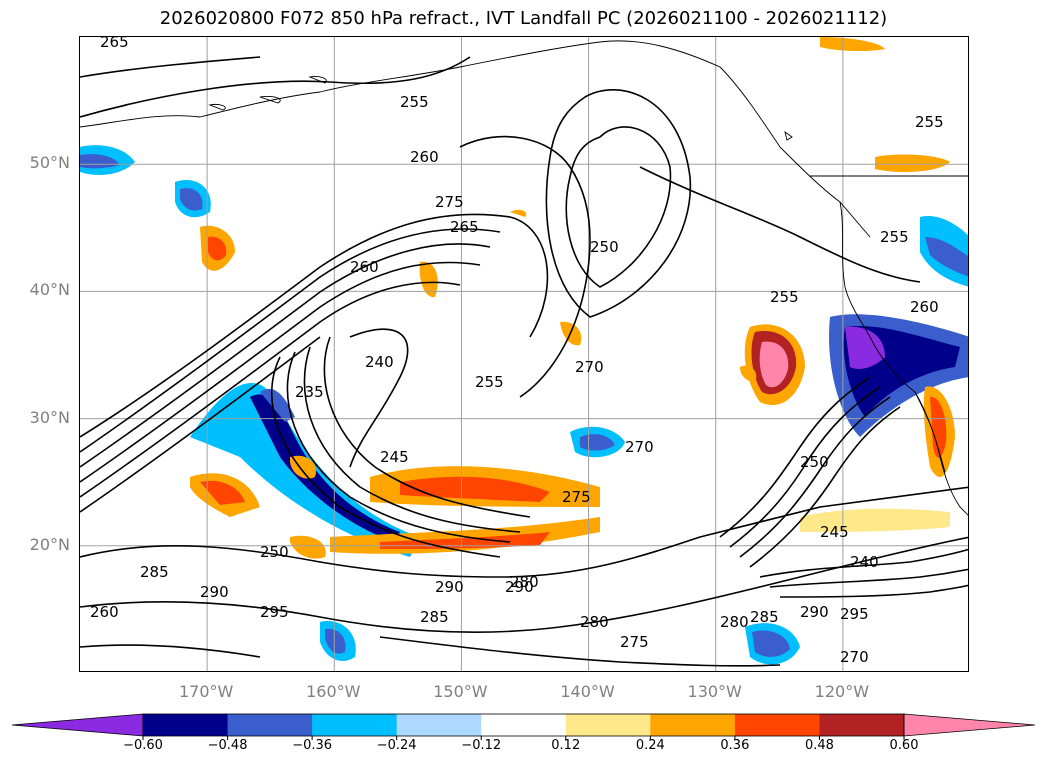 Image resolution: width=1047 pixels, height=765 pixels. Describe the element at coordinates (396, 745) in the screenshot. I see `colorbar-tick-label: −0.24` at that location.